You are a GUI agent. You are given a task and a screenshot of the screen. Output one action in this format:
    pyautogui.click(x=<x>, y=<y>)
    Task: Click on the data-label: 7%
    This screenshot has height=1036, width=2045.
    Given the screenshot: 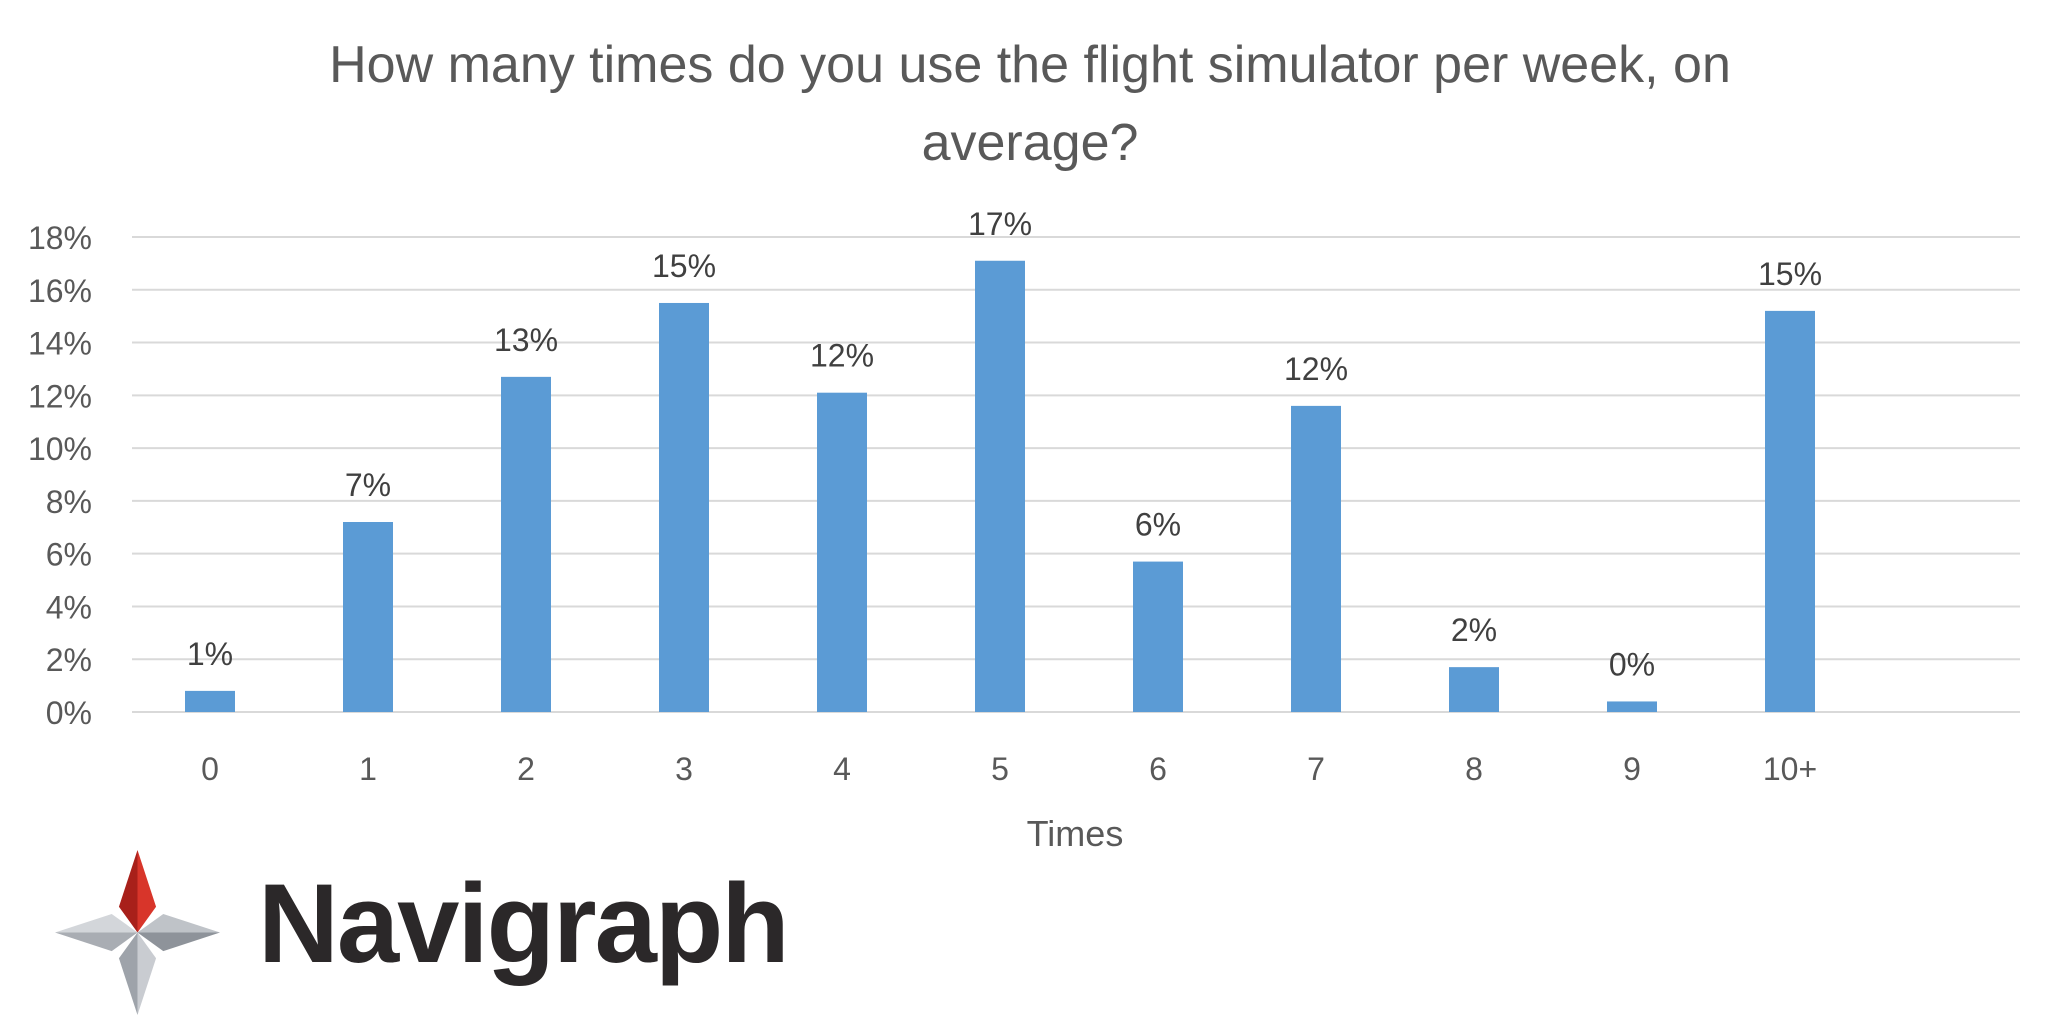 What is the action you would take?
    pyautogui.click(x=368, y=485)
    